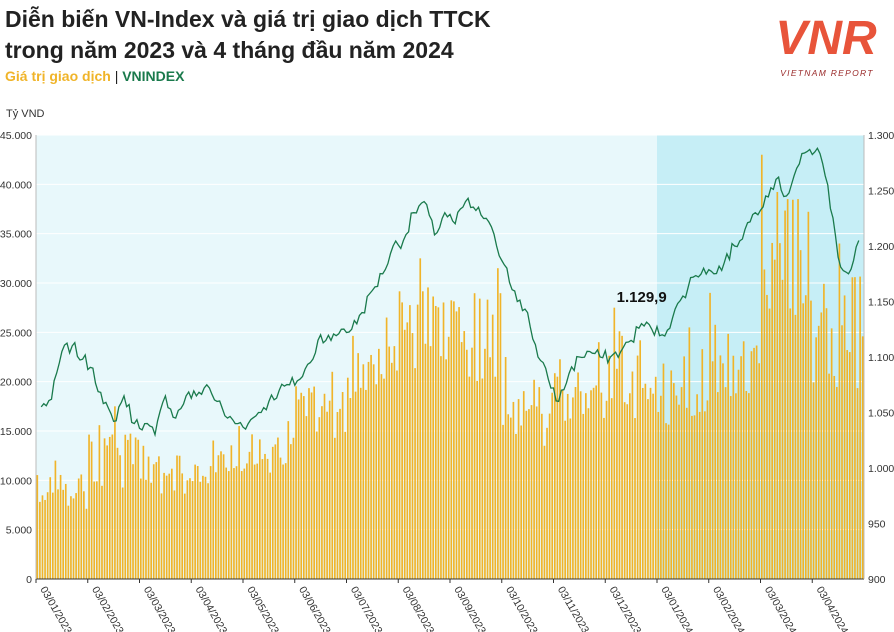 The width and height of the screenshot is (894, 632). What do you see at coordinates (826, 38) in the screenshot?
I see `vietnam-report-logo: VNR` at bounding box center [826, 38].